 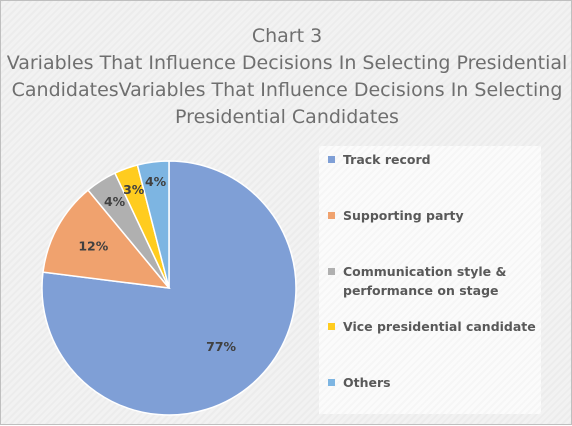 I want to click on legend-swatch-vice-presidential-candidate, so click(x=331, y=326).